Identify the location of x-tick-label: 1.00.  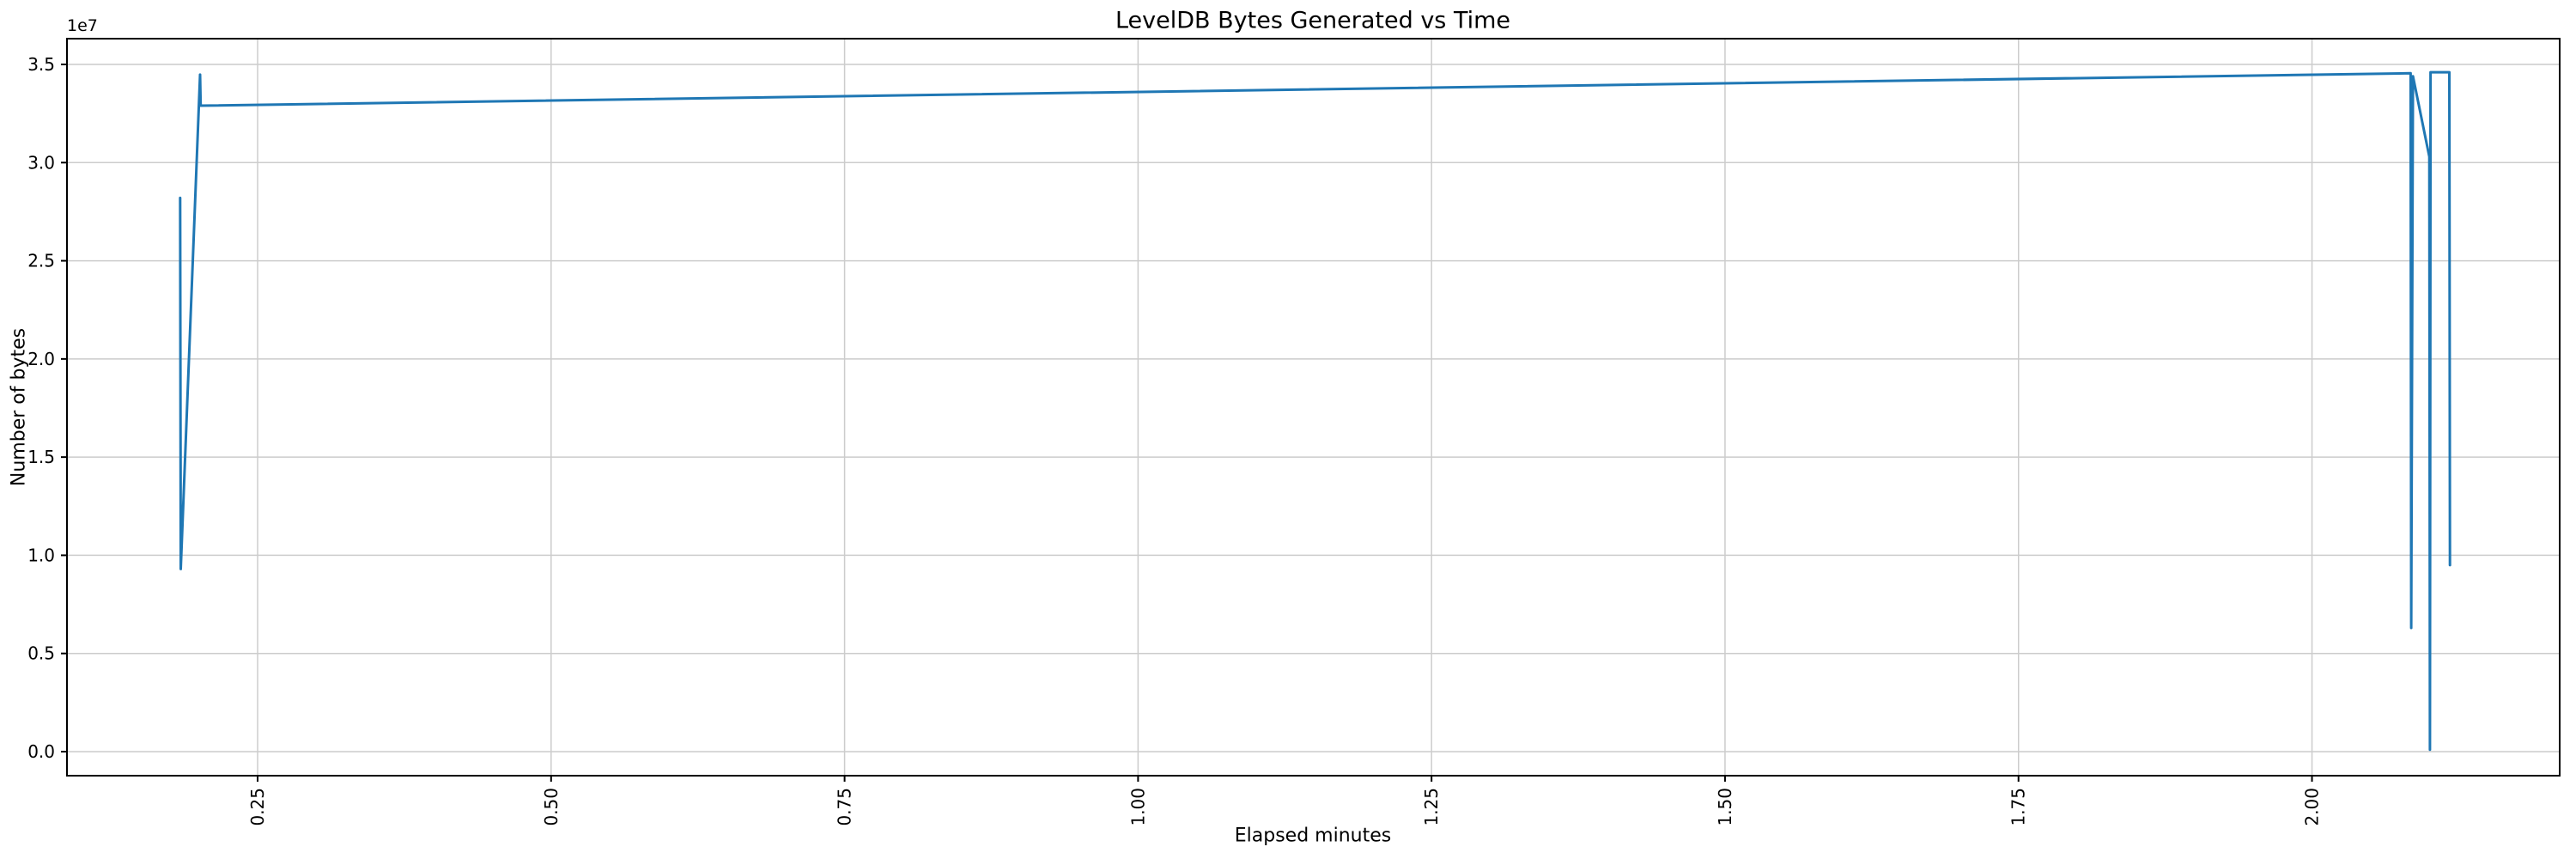
(1137, 807).